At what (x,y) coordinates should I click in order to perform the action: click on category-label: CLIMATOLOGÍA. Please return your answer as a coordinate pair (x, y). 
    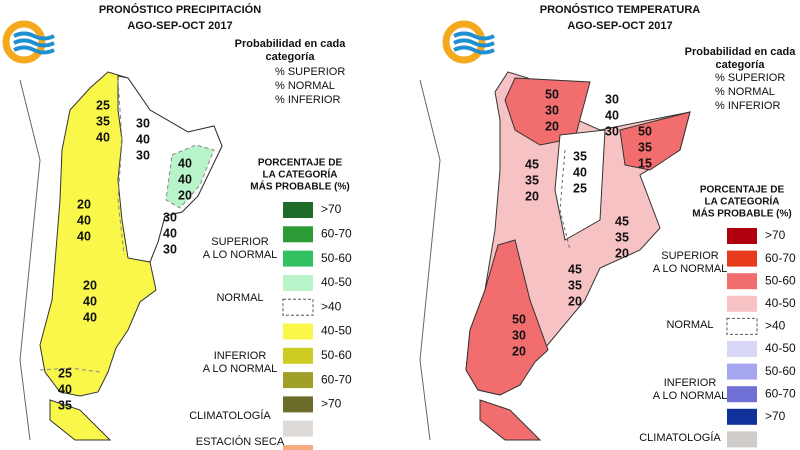
    Looking at the image, I should click on (680, 437).